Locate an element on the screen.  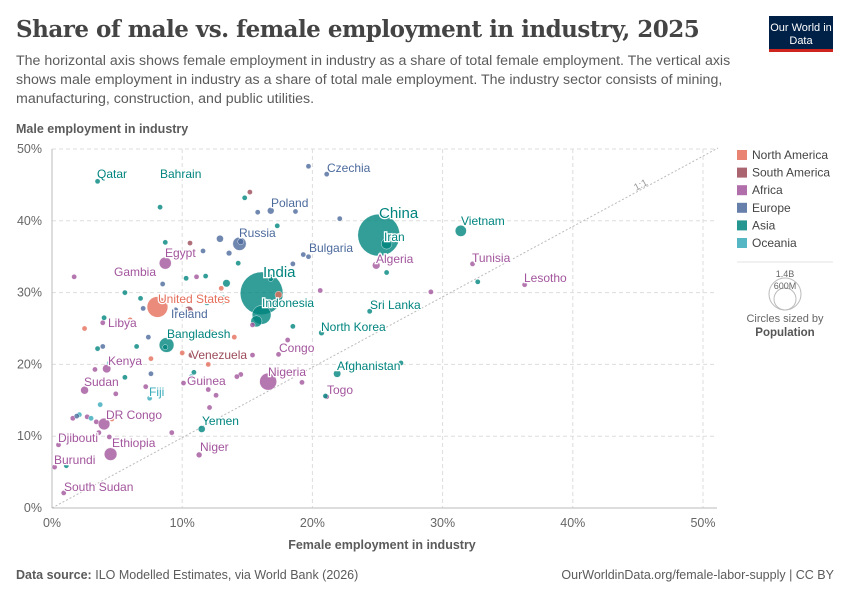
data-point-iran is located at coordinates (387, 244).